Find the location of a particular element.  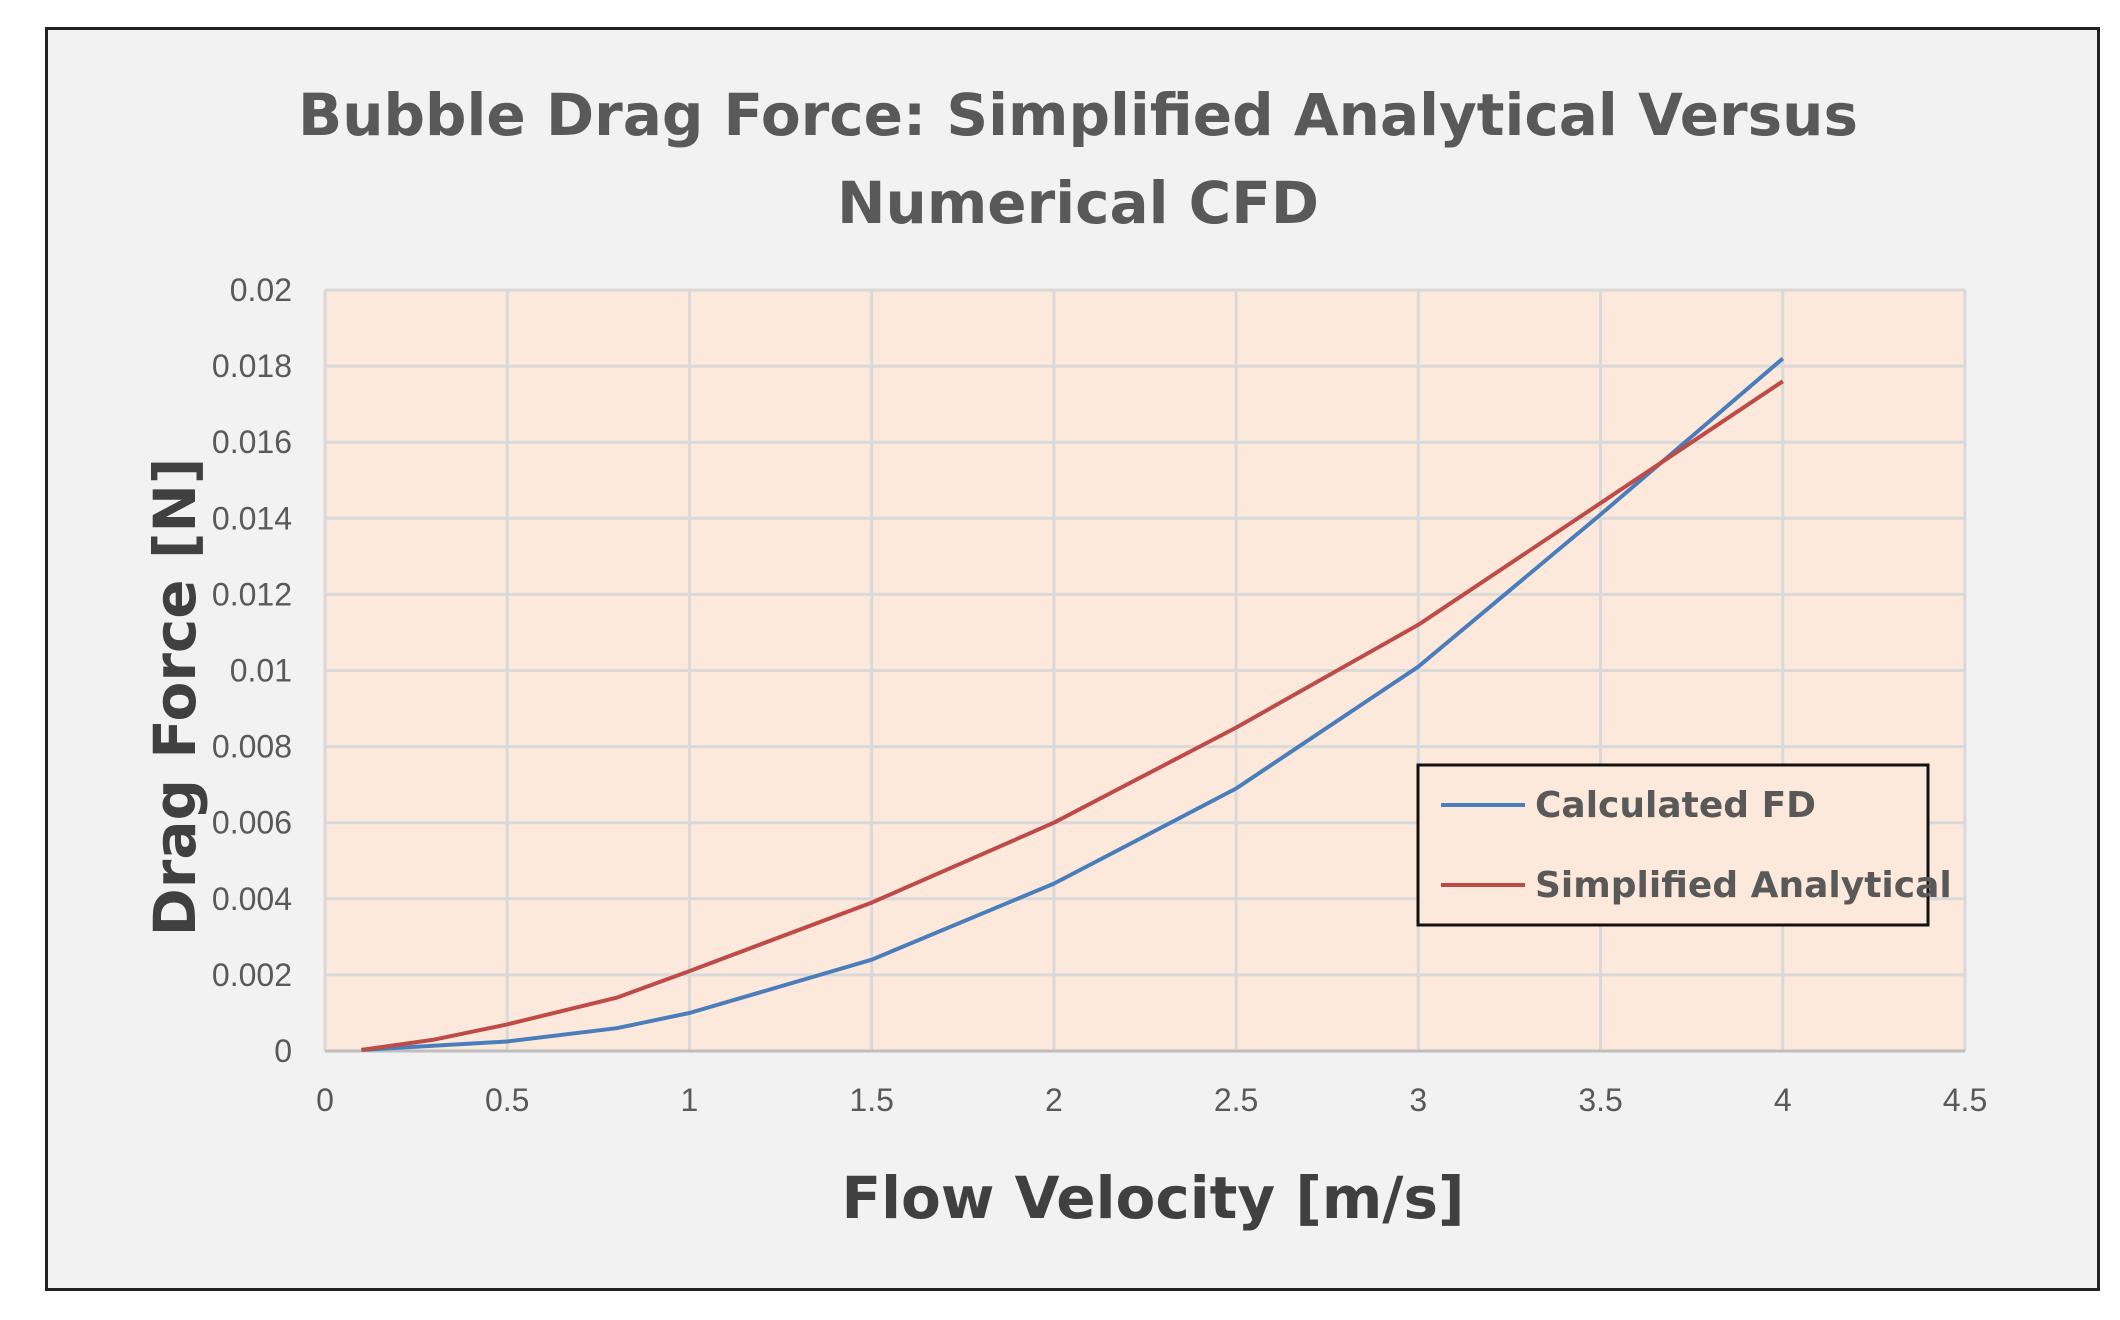

x-tick-label: 3.5 is located at coordinates (1600, 1100).